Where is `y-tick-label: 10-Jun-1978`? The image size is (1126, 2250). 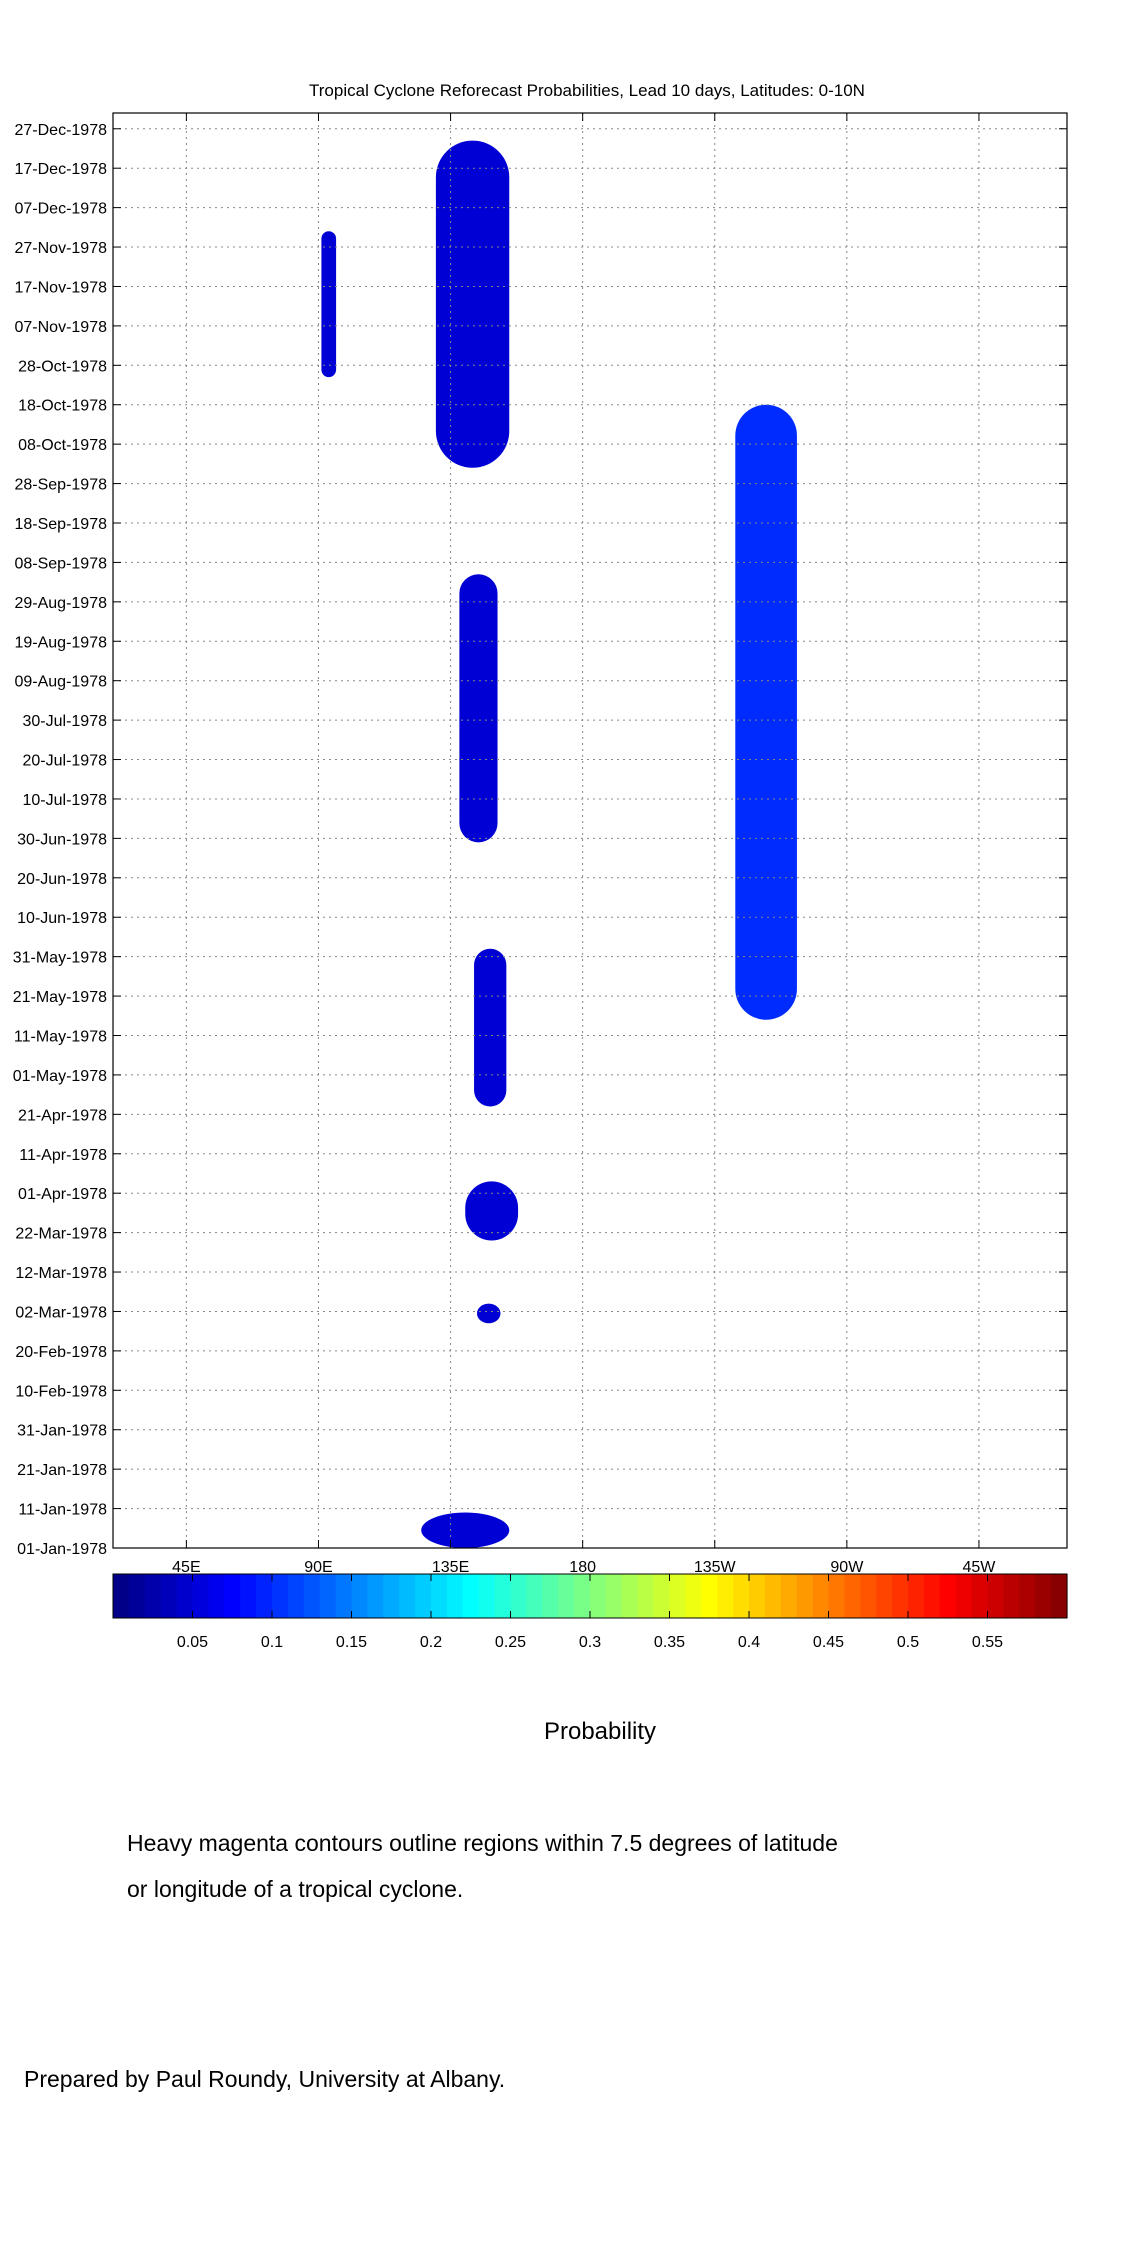 y-tick-label: 10-Jun-1978 is located at coordinates (62, 918).